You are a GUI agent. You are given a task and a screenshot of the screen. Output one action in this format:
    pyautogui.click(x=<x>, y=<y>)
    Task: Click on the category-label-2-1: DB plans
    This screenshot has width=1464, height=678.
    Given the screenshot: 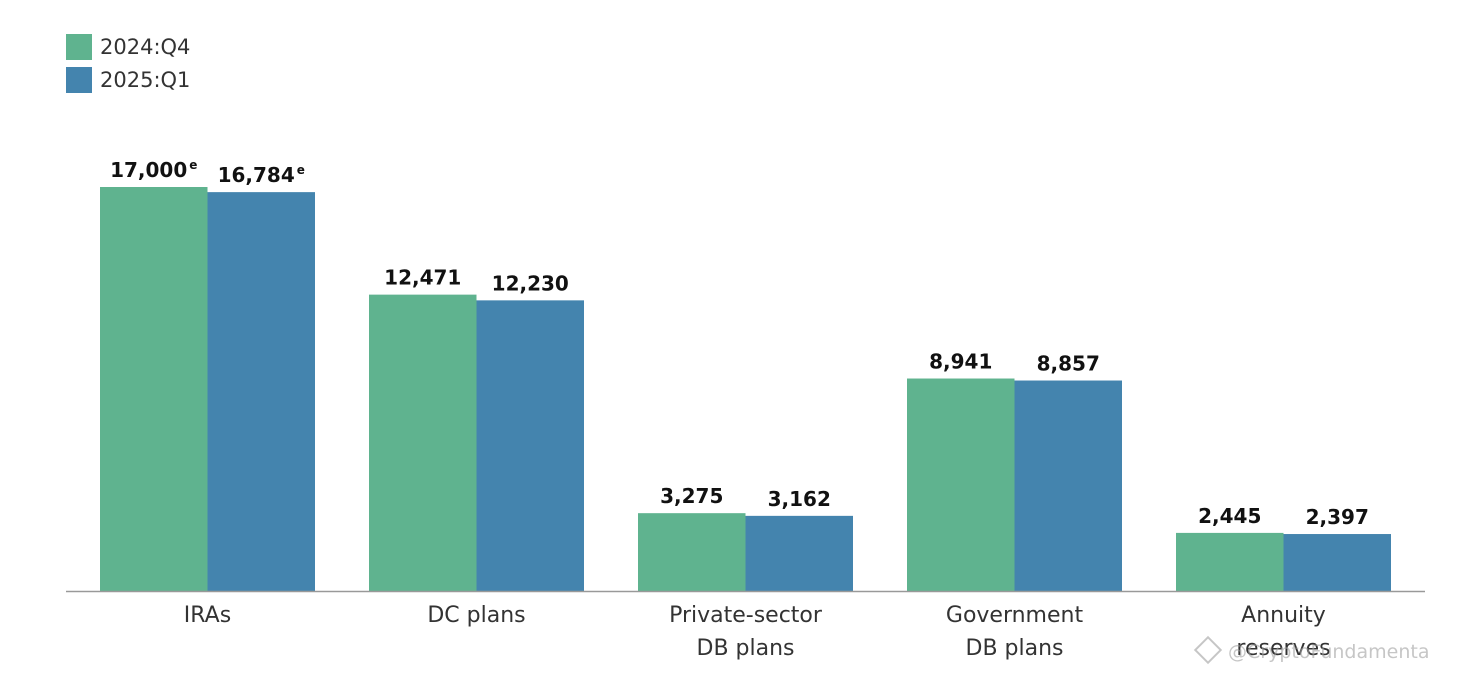 What is the action you would take?
    pyautogui.click(x=746, y=648)
    